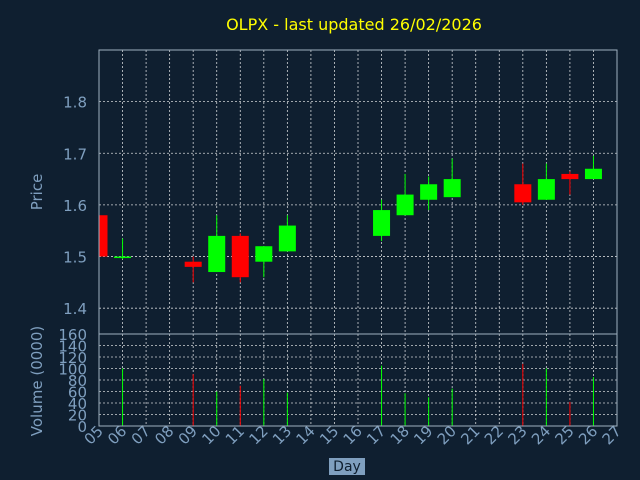 The width and height of the screenshot is (640, 480). What do you see at coordinates (354, 24) in the screenshot?
I see `chart-title: OLPX - last updated 26/02/2026` at bounding box center [354, 24].